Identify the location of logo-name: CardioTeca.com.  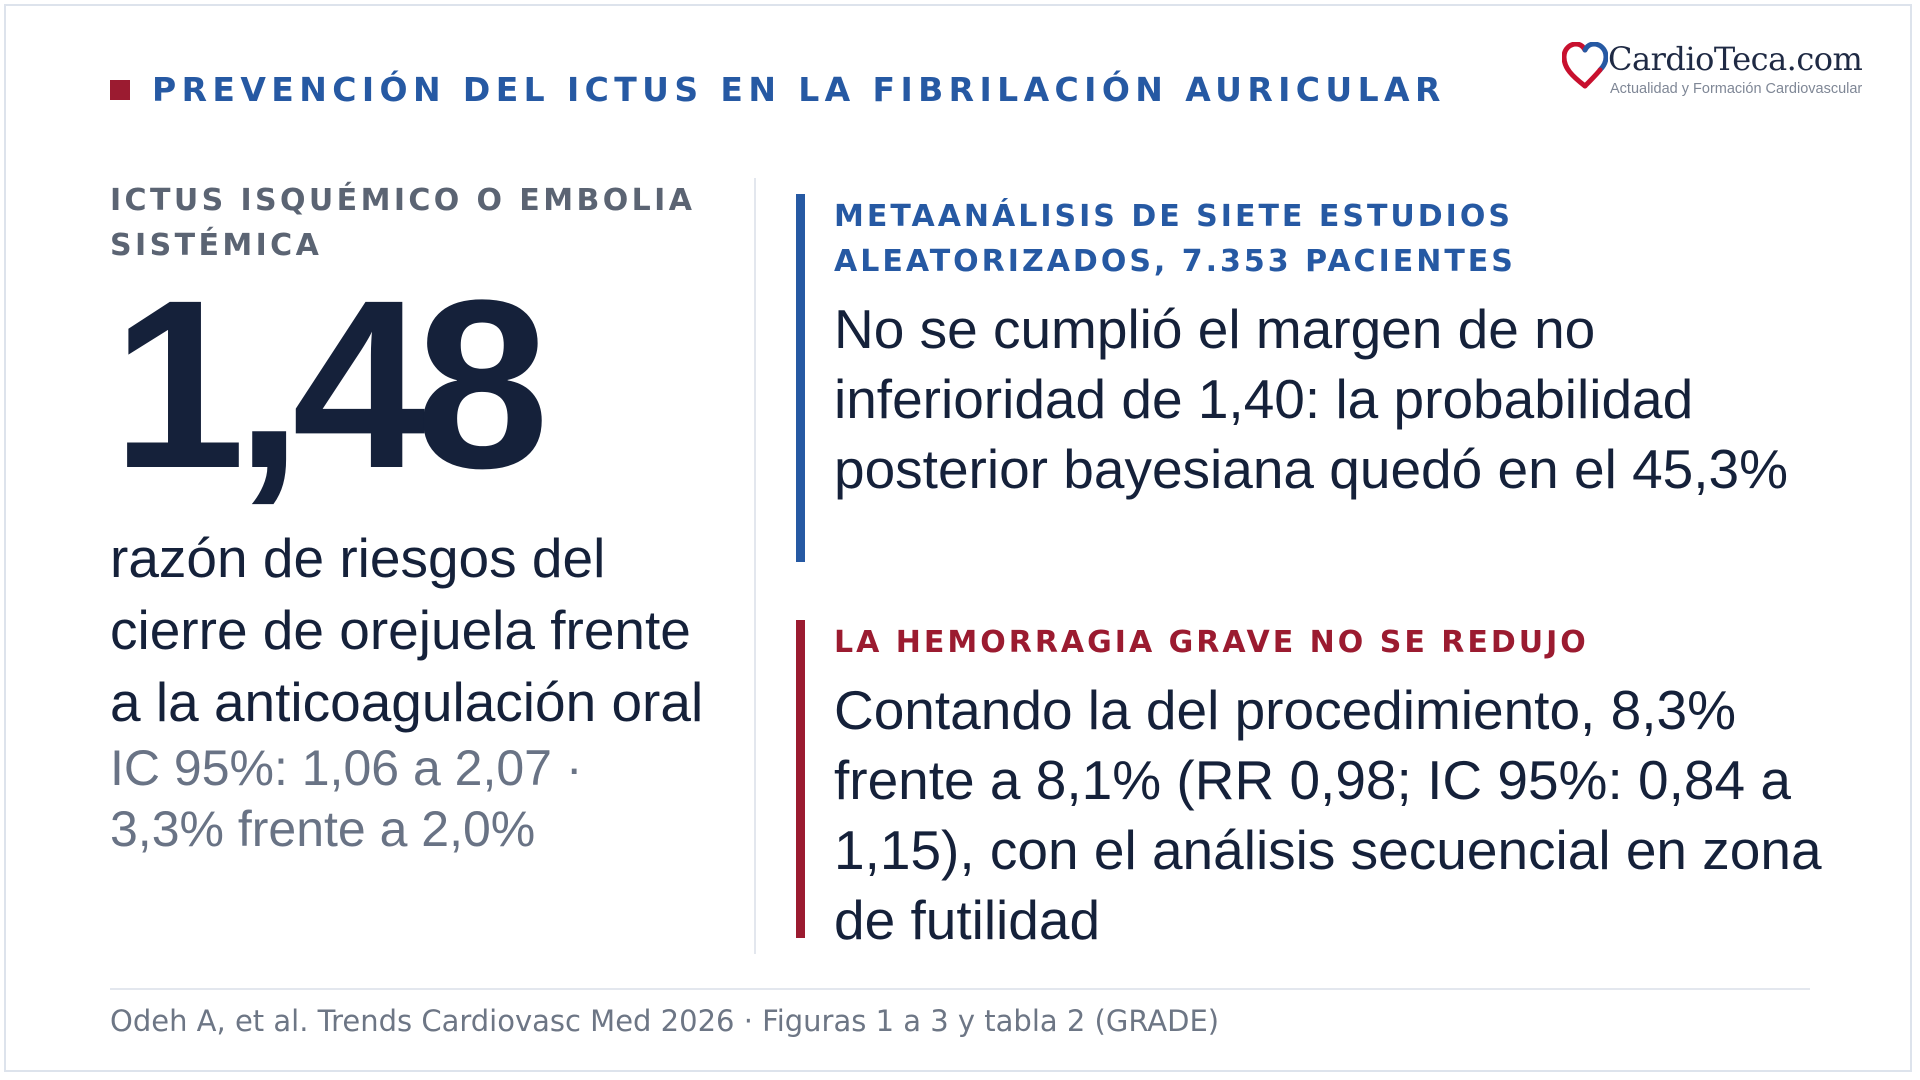
(1735, 59).